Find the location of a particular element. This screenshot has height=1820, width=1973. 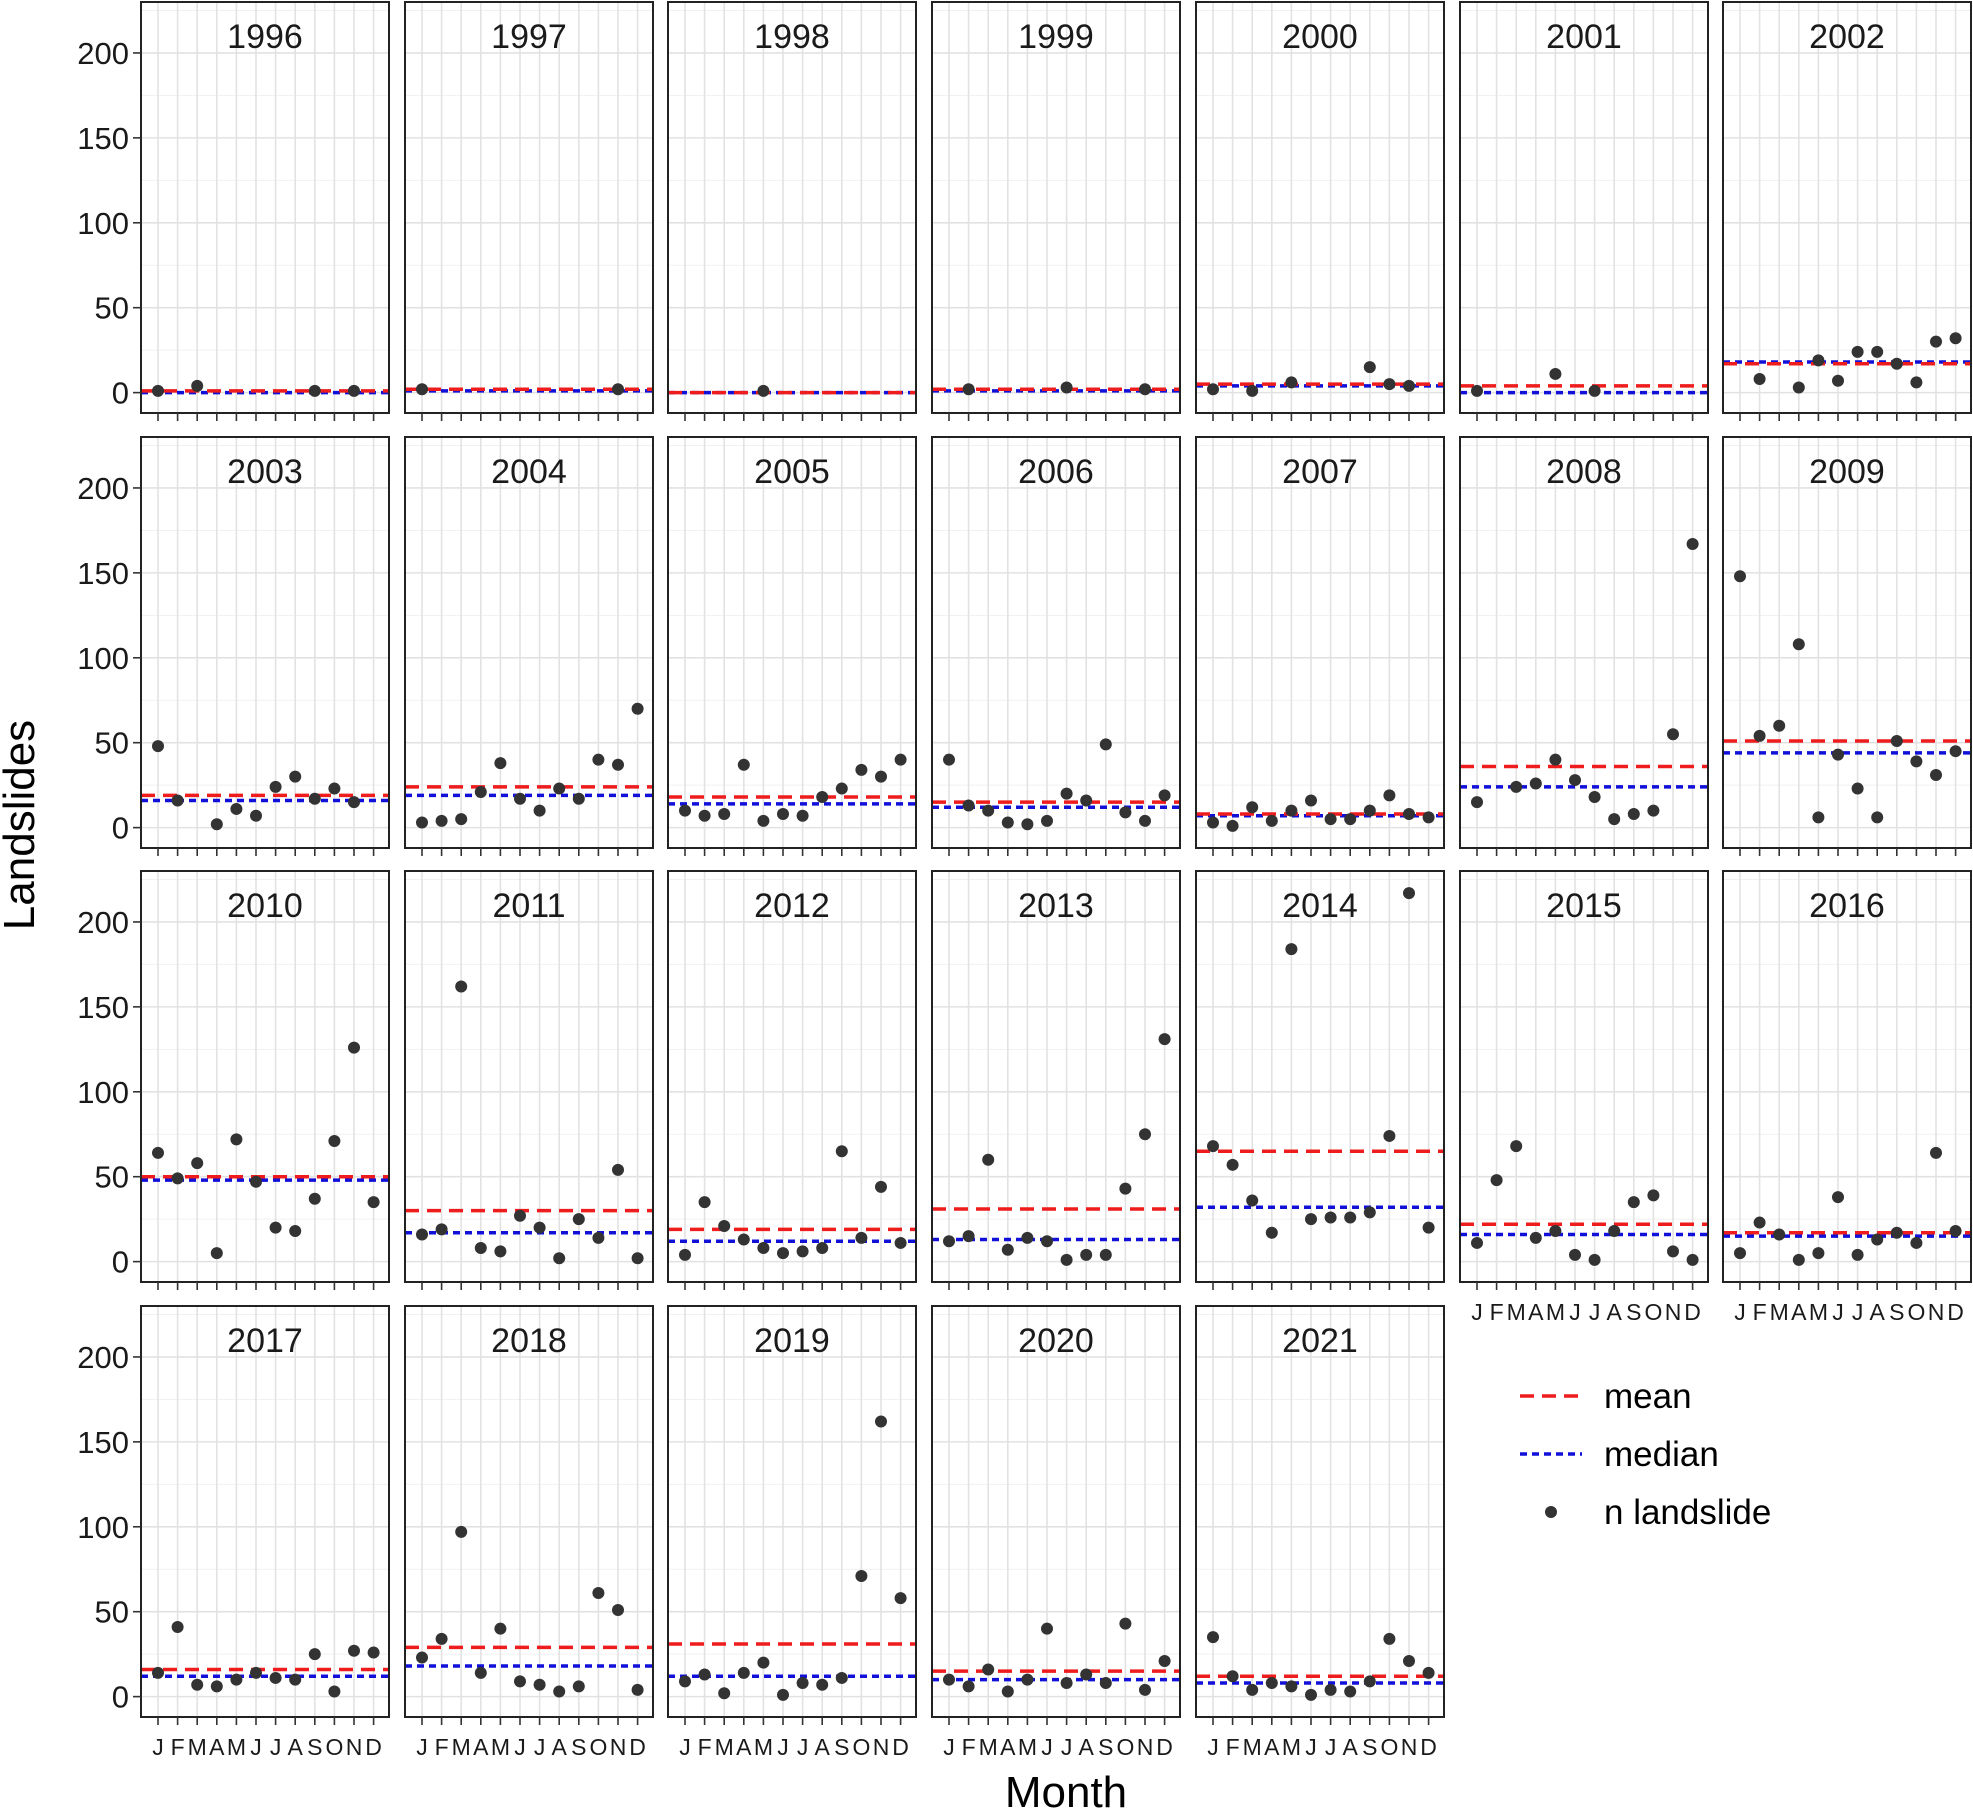

panel-title: 2007 is located at coordinates (1320, 472).